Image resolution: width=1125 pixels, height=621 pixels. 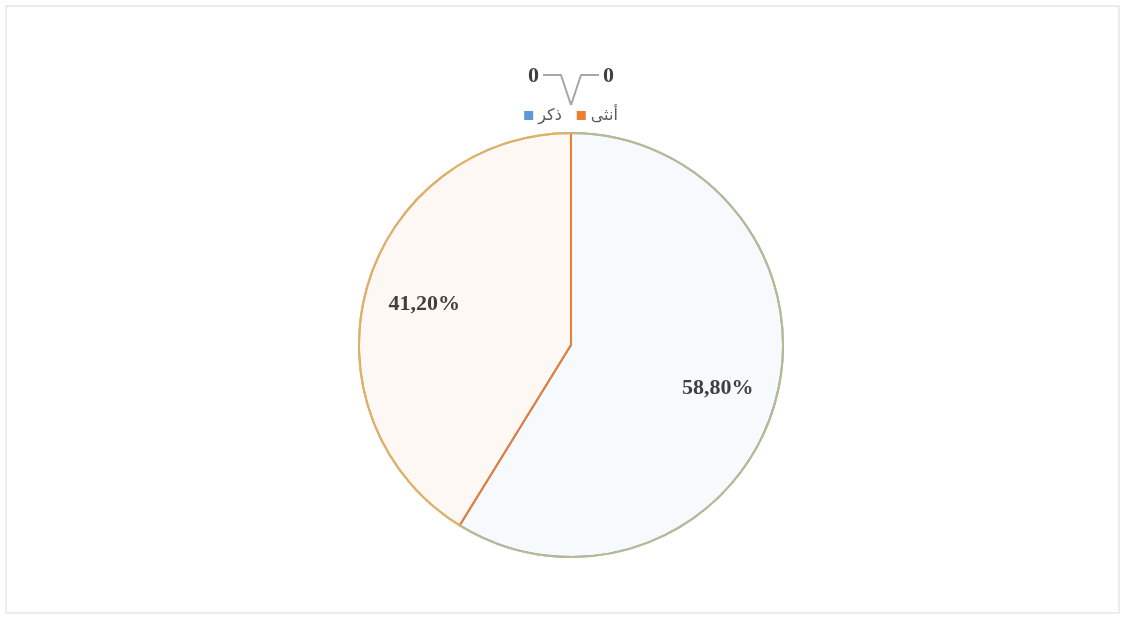 I want to click on pie-slice, so click(x=465, y=329).